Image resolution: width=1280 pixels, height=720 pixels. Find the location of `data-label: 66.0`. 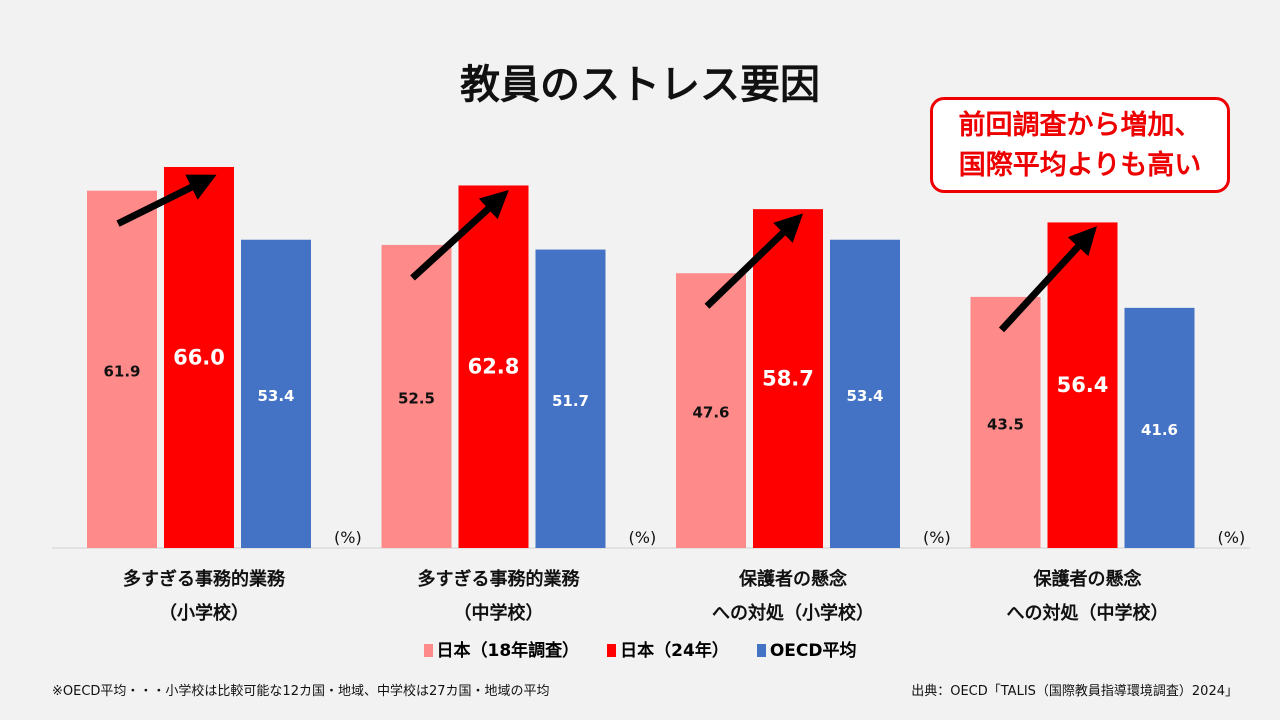

data-label: 66.0 is located at coordinates (199, 358).